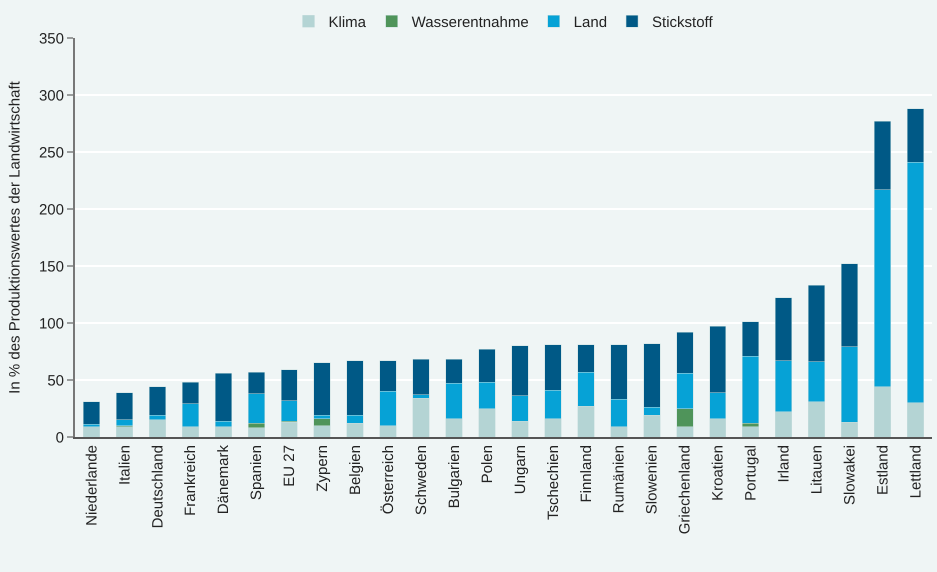 The width and height of the screenshot is (937, 572). Describe the element at coordinates (389, 479) in the screenshot. I see `x-tick-label: Österreich` at that location.